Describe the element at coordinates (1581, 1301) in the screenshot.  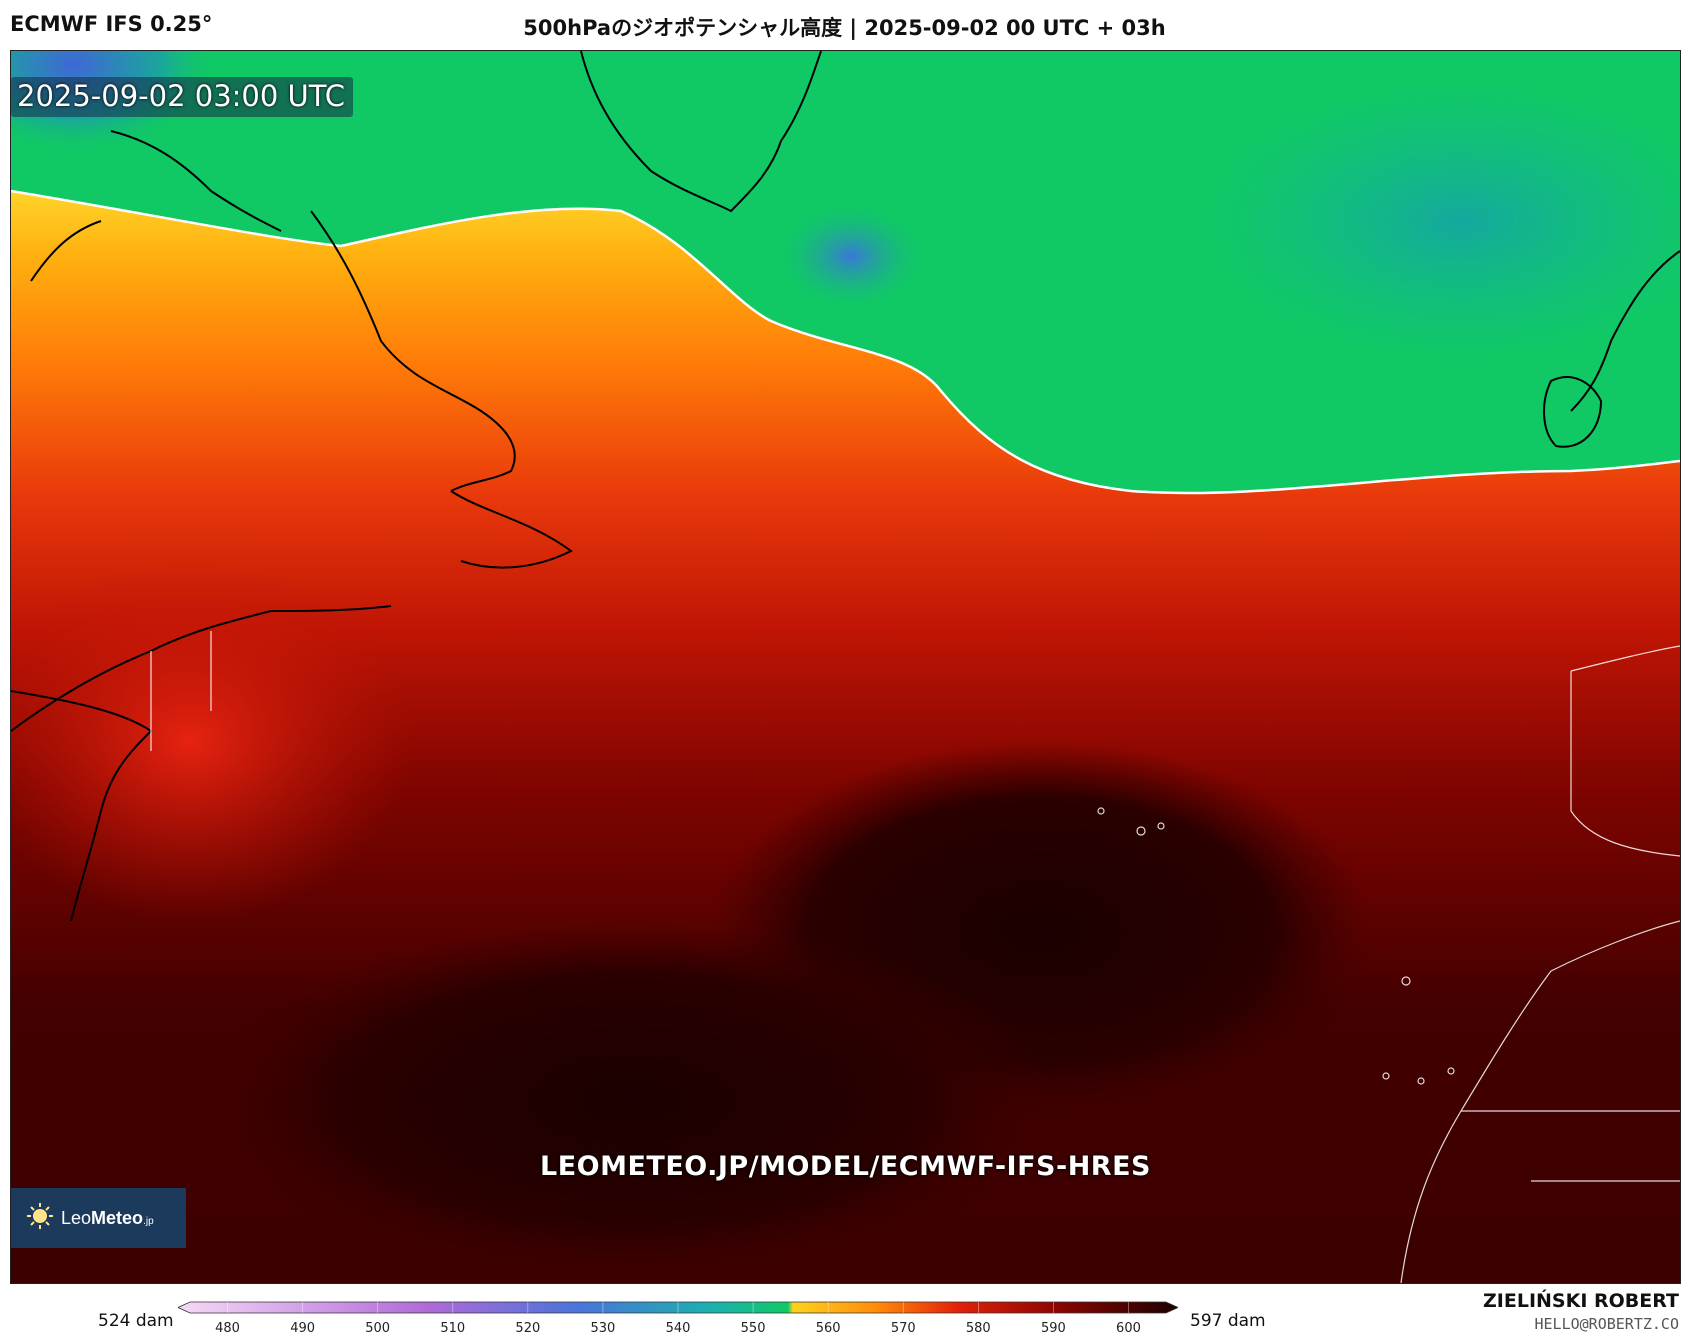
I see `author-name: ZIELIŃSKI ROBERT` at that location.